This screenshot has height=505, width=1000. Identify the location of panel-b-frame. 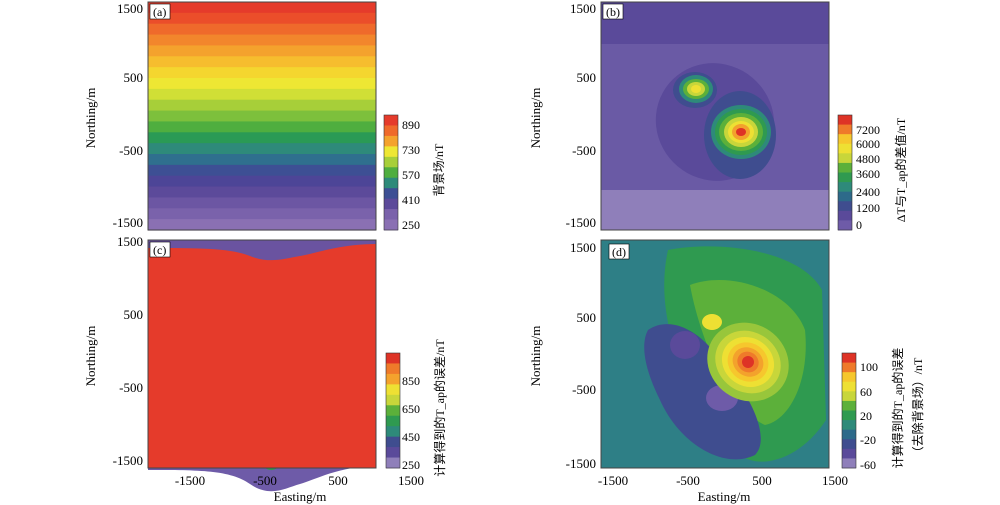
(715, 116).